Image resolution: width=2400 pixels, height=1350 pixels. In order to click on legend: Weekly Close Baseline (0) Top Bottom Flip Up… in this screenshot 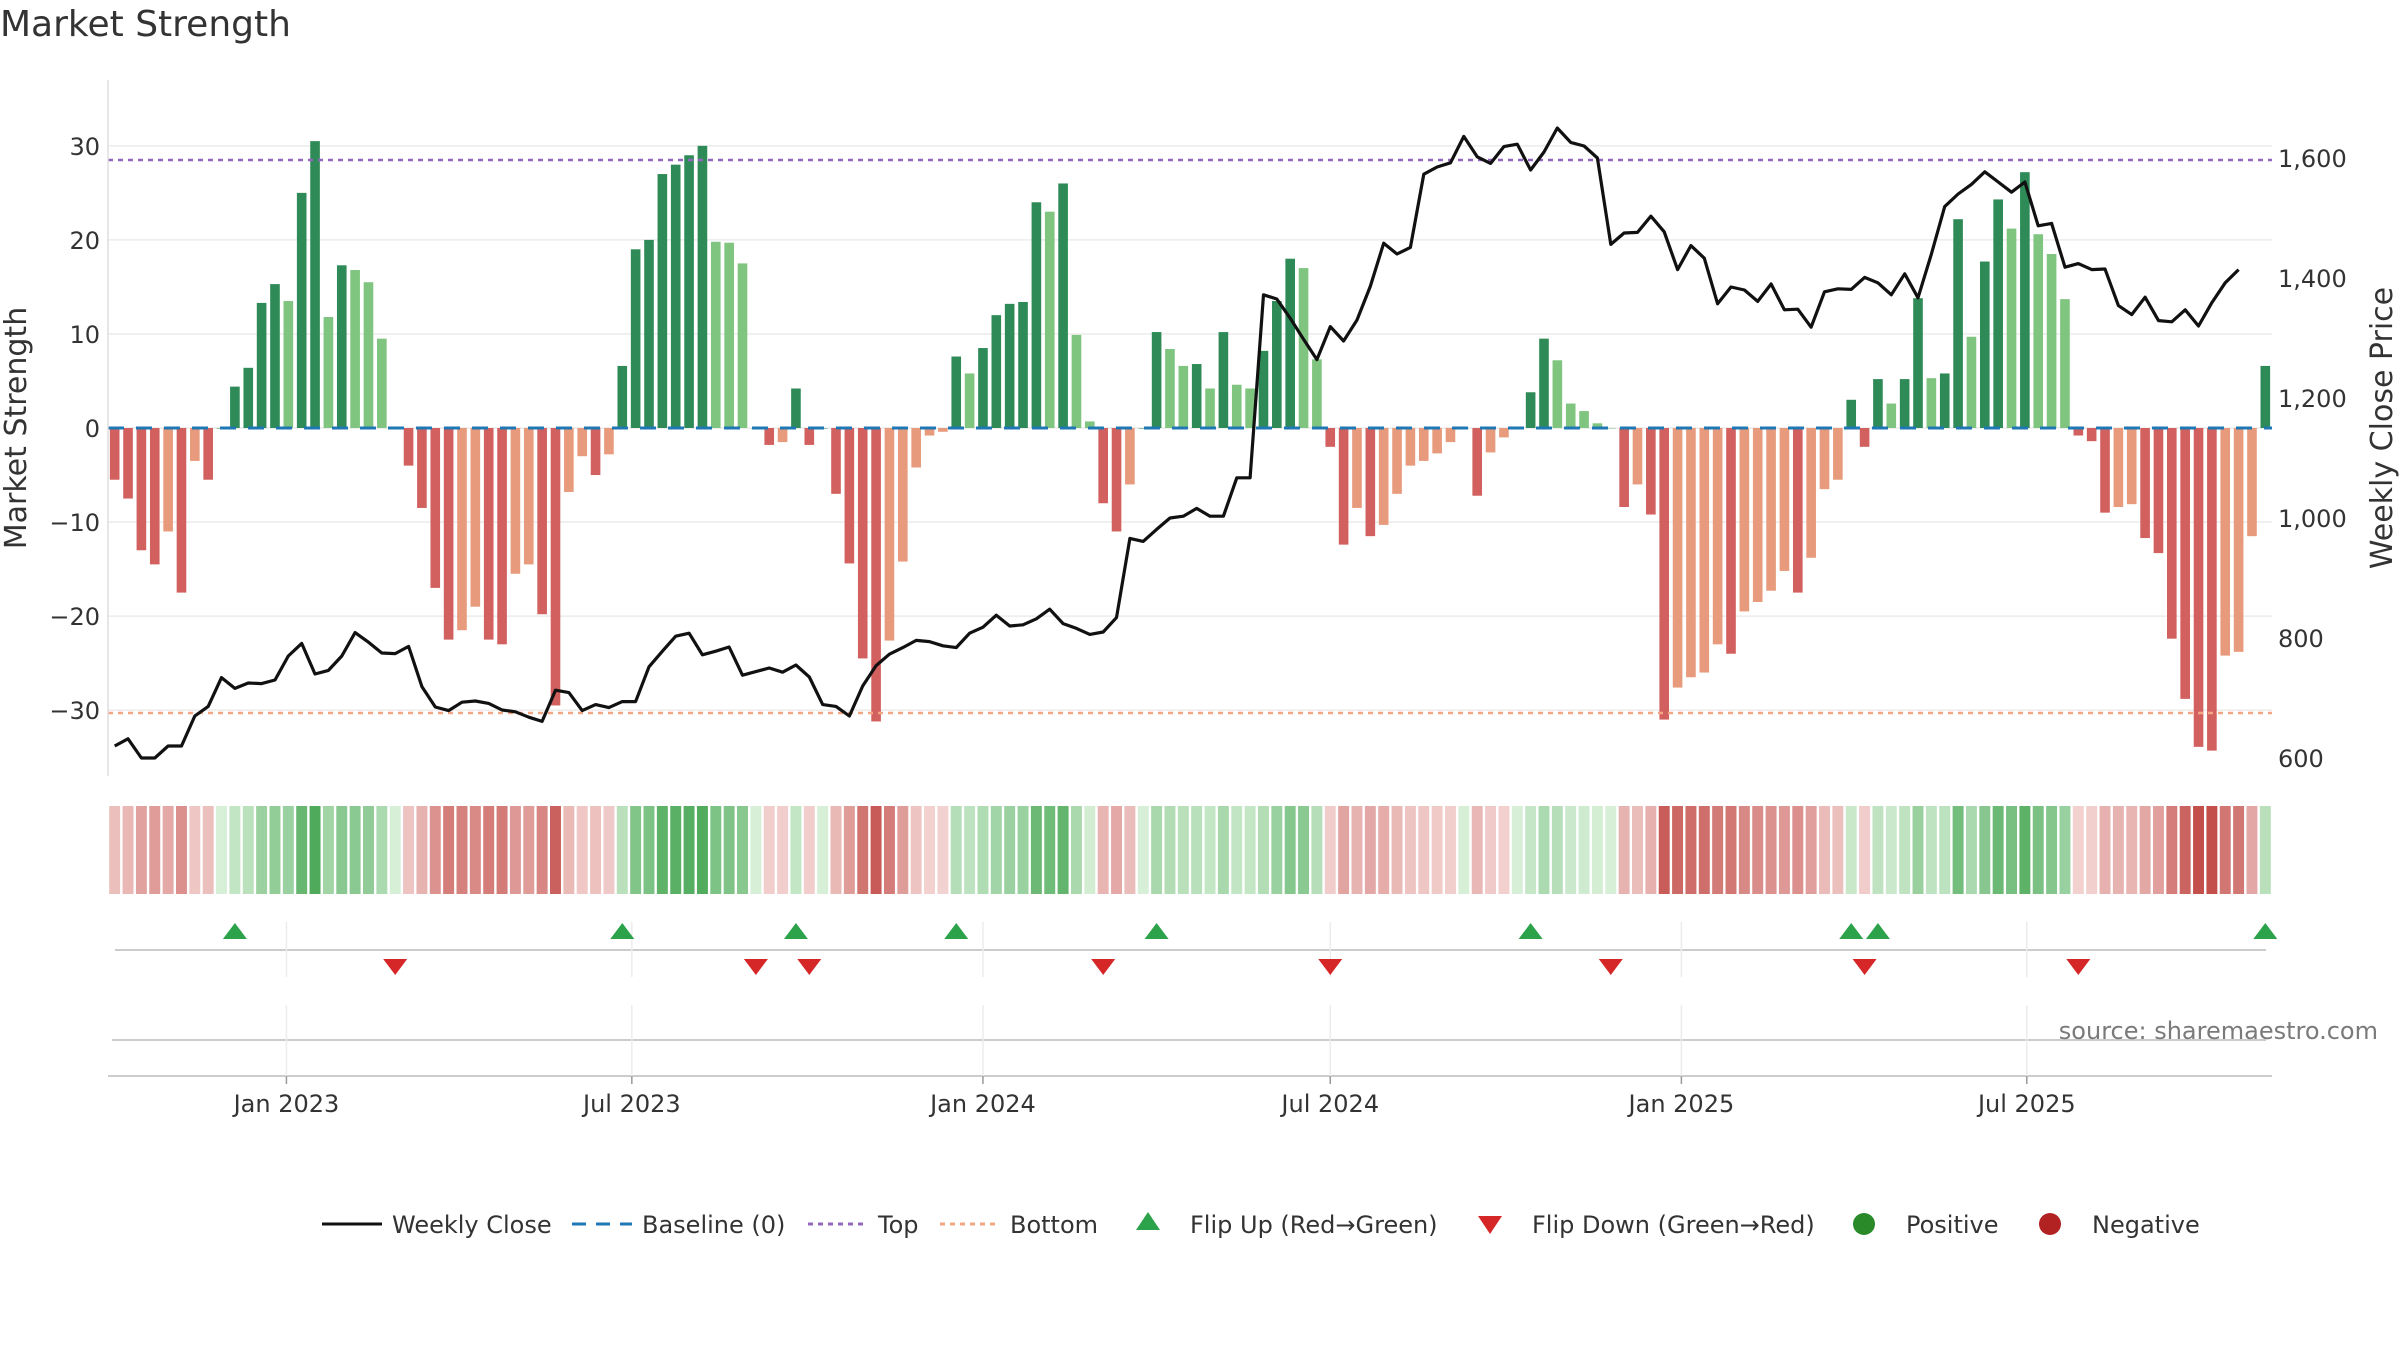, I will do `click(1261, 1225)`.